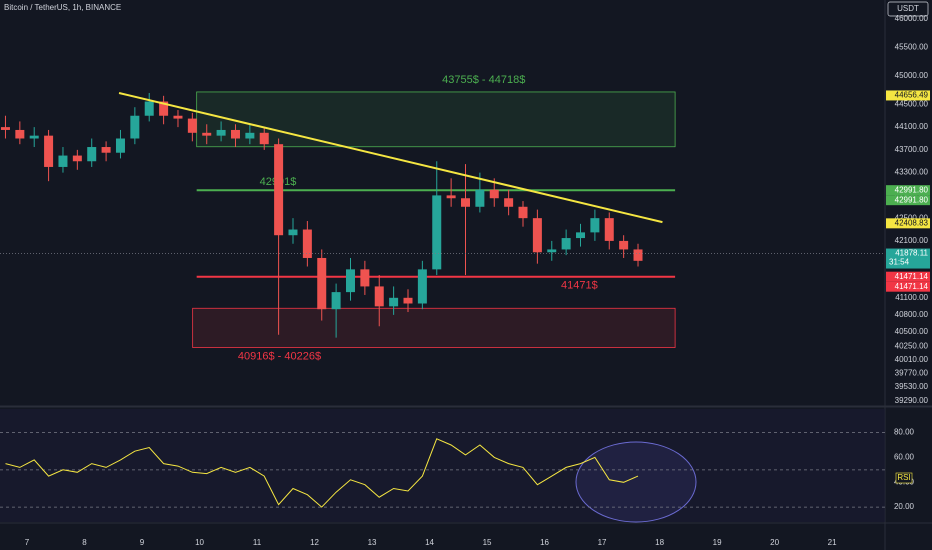  Describe the element at coordinates (602, 542) in the screenshot. I see `x-tick-label: 17` at that location.